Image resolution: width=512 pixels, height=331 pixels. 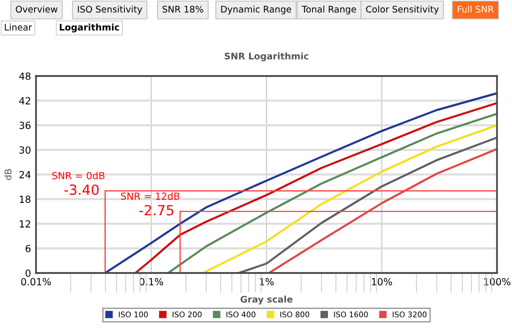 What do you see at coordinates (25, 150) in the screenshot?
I see `y-tick-label: 30` at bounding box center [25, 150].